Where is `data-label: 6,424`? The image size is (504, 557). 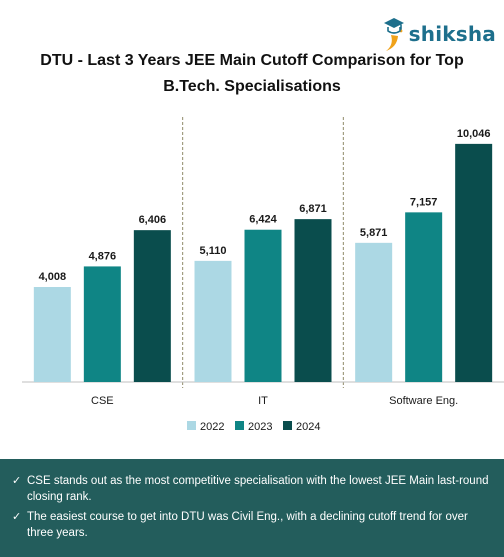 data-label: 6,424 is located at coordinates (263, 220).